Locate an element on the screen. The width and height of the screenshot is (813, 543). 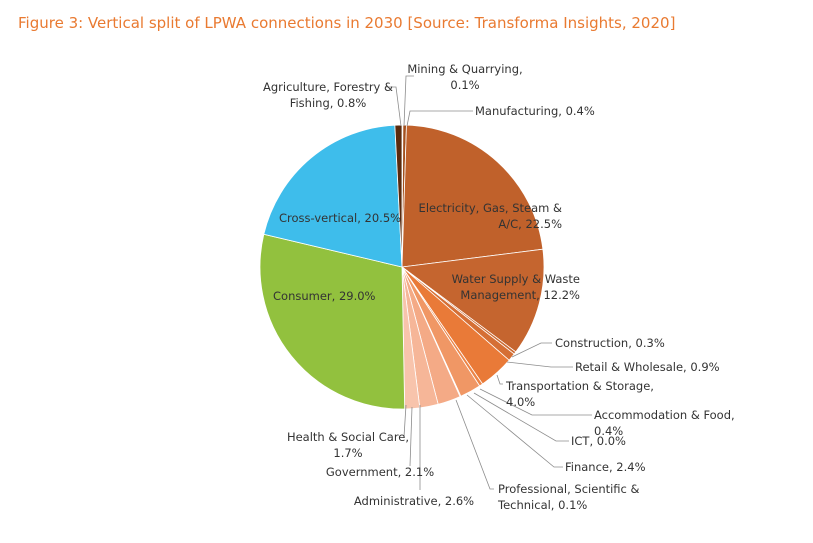
slice-label-line: Accommodation & Food, is located at coordinates (664, 415).